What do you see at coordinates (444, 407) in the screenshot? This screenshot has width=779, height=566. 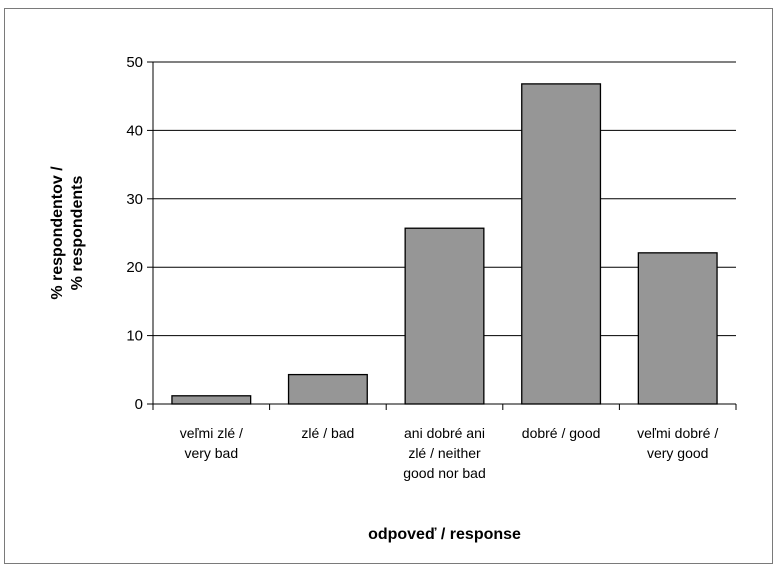 I see `x-ticks` at bounding box center [444, 407].